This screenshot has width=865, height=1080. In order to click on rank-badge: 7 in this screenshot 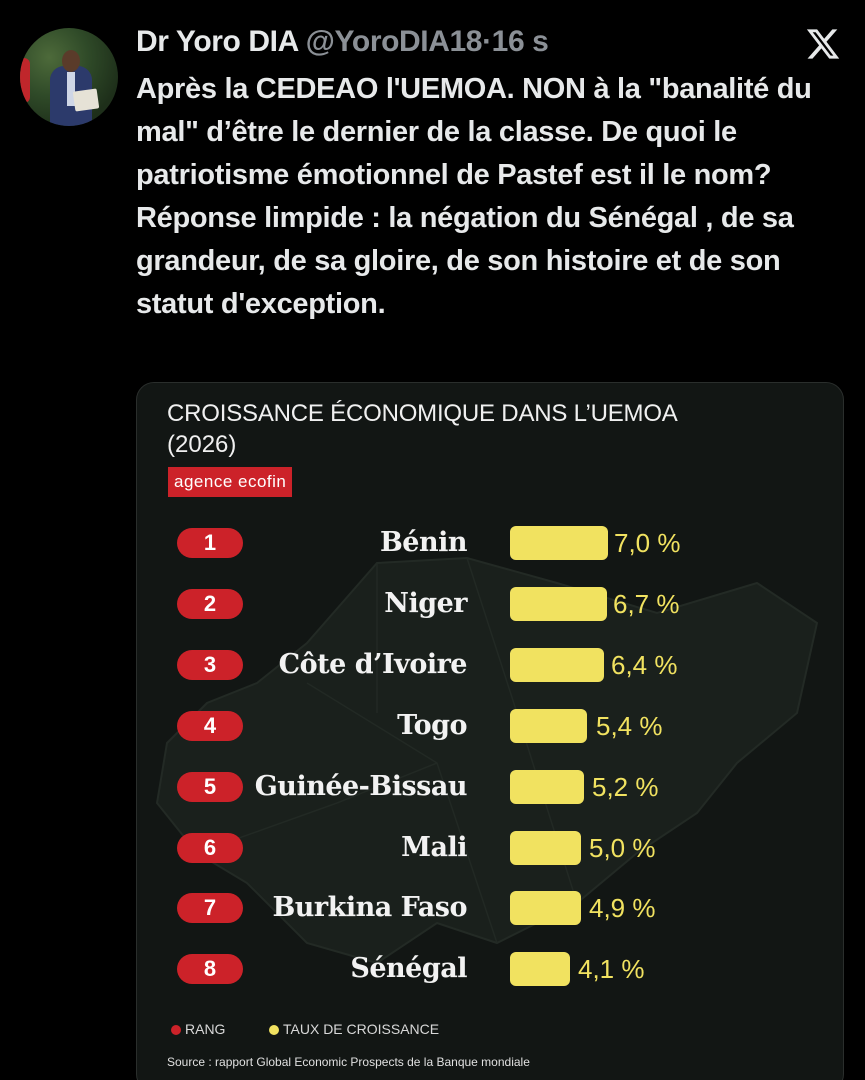, I will do `click(210, 908)`.